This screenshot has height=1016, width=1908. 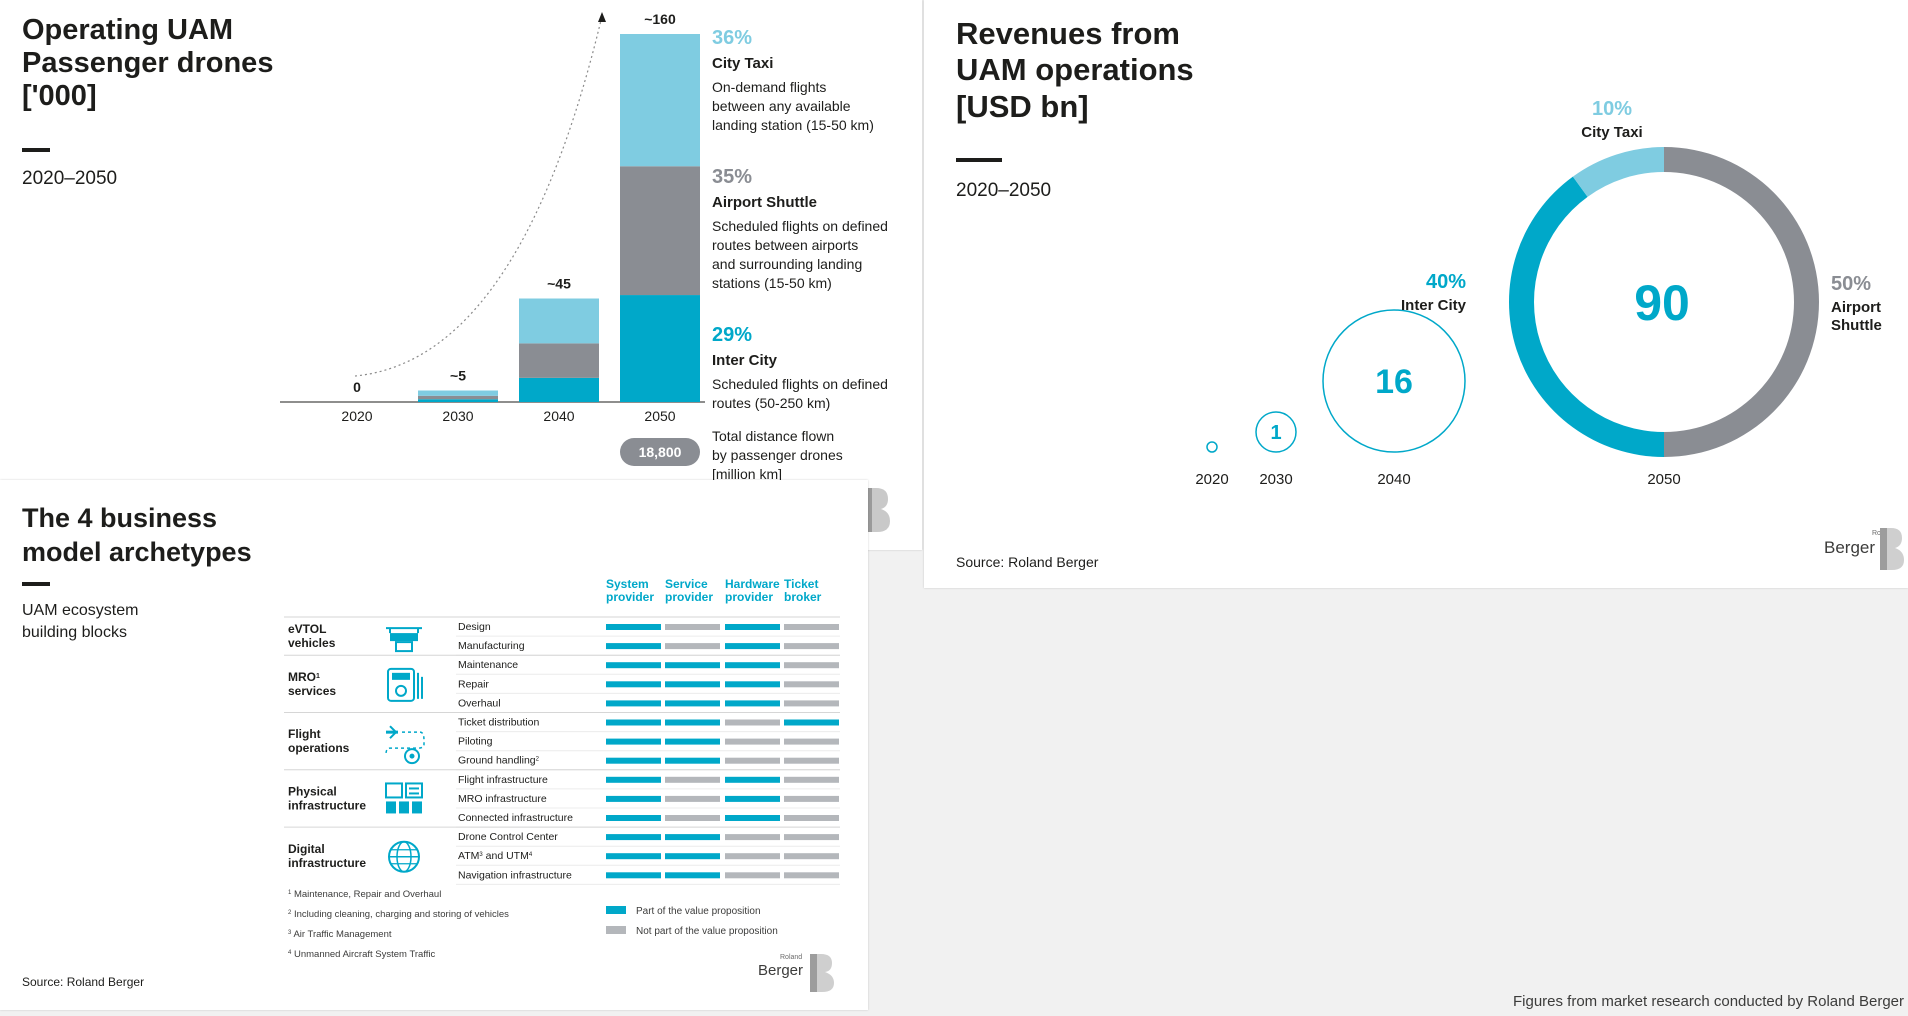 I want to click on building-block-label: Navigation infrastructure, so click(x=515, y=875).